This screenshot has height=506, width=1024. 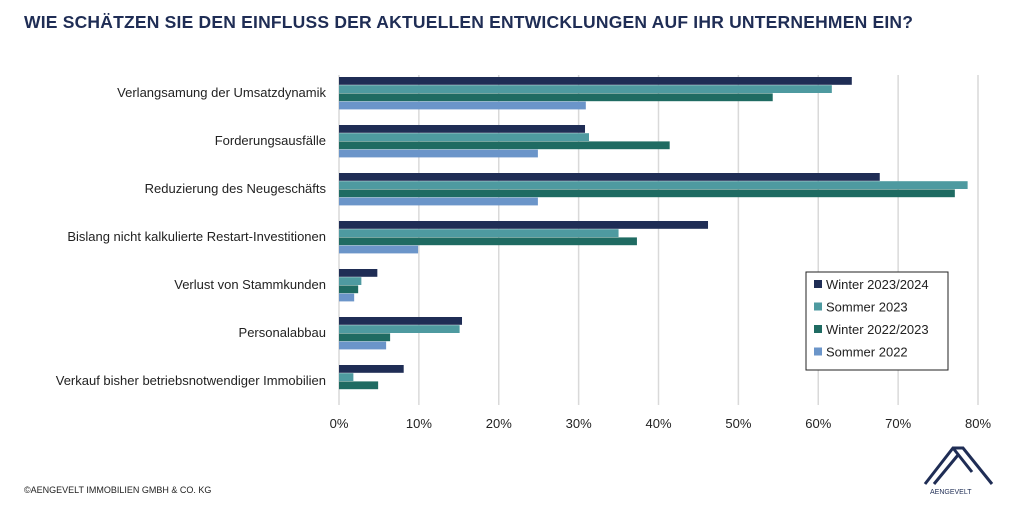 What do you see at coordinates (250, 284) in the screenshot?
I see `category-label: Verlust von Stammkunden` at bounding box center [250, 284].